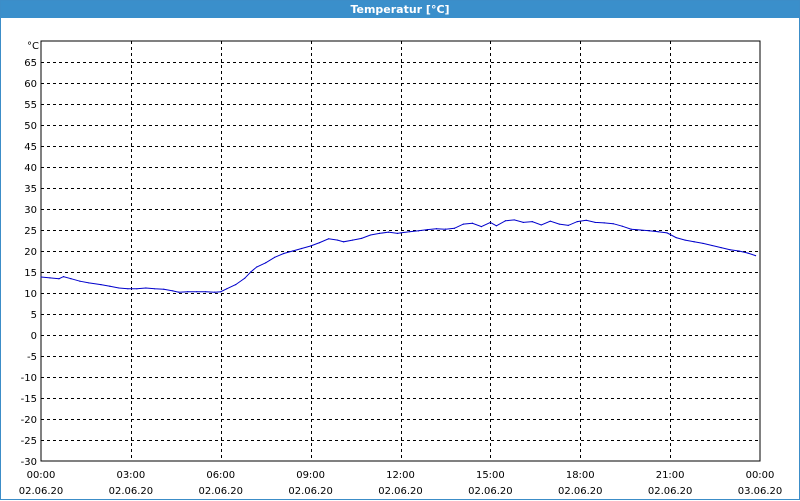 The height and width of the screenshot is (501, 800). Describe the element at coordinates (400, 475) in the screenshot. I see `x-tick-time-label: 12:00` at that location.